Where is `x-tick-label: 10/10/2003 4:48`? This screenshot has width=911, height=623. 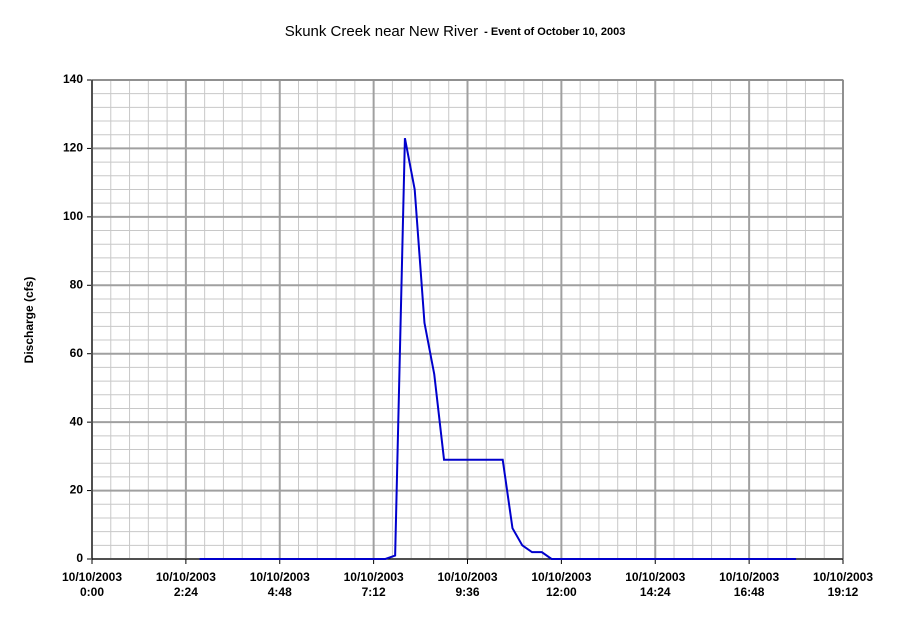 x-tick-label: 10/10/2003 4:48 is located at coordinates (279, 584).